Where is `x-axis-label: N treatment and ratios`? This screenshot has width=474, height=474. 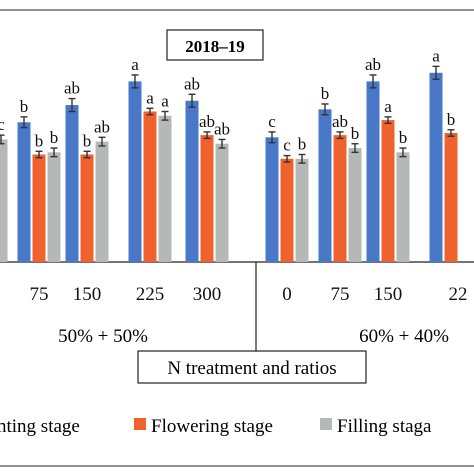 x-axis-label: N treatment and ratios is located at coordinates (251, 368).